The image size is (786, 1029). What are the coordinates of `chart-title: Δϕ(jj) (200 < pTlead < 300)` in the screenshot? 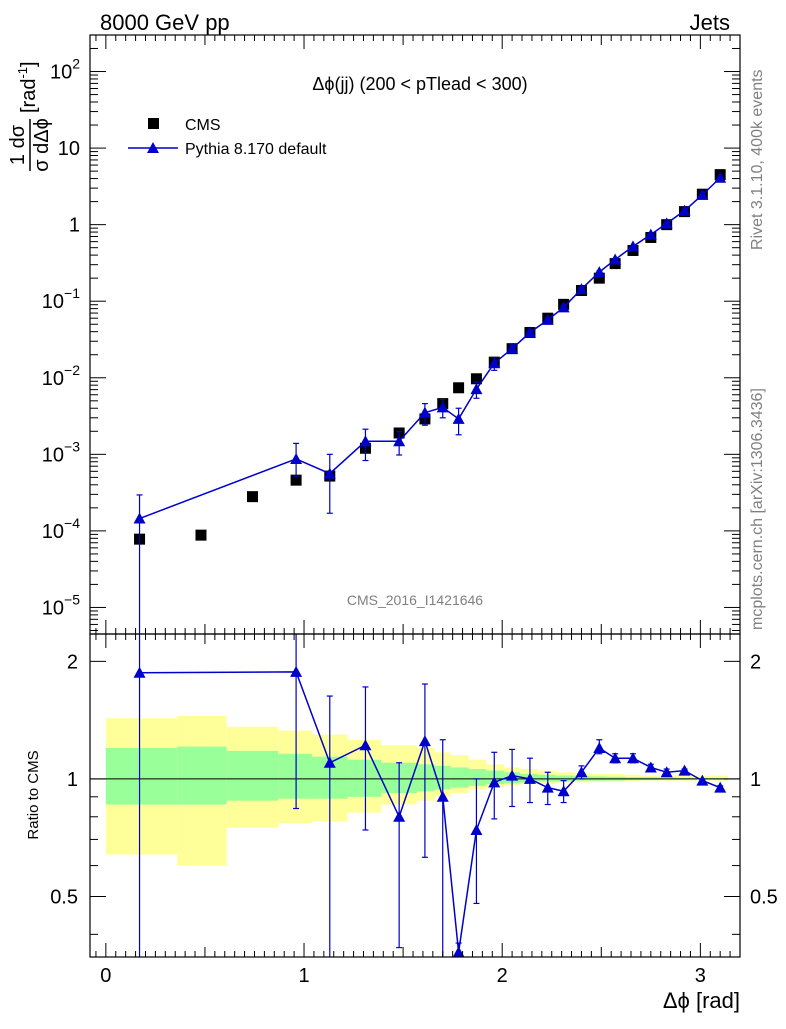 It's located at (419, 84).